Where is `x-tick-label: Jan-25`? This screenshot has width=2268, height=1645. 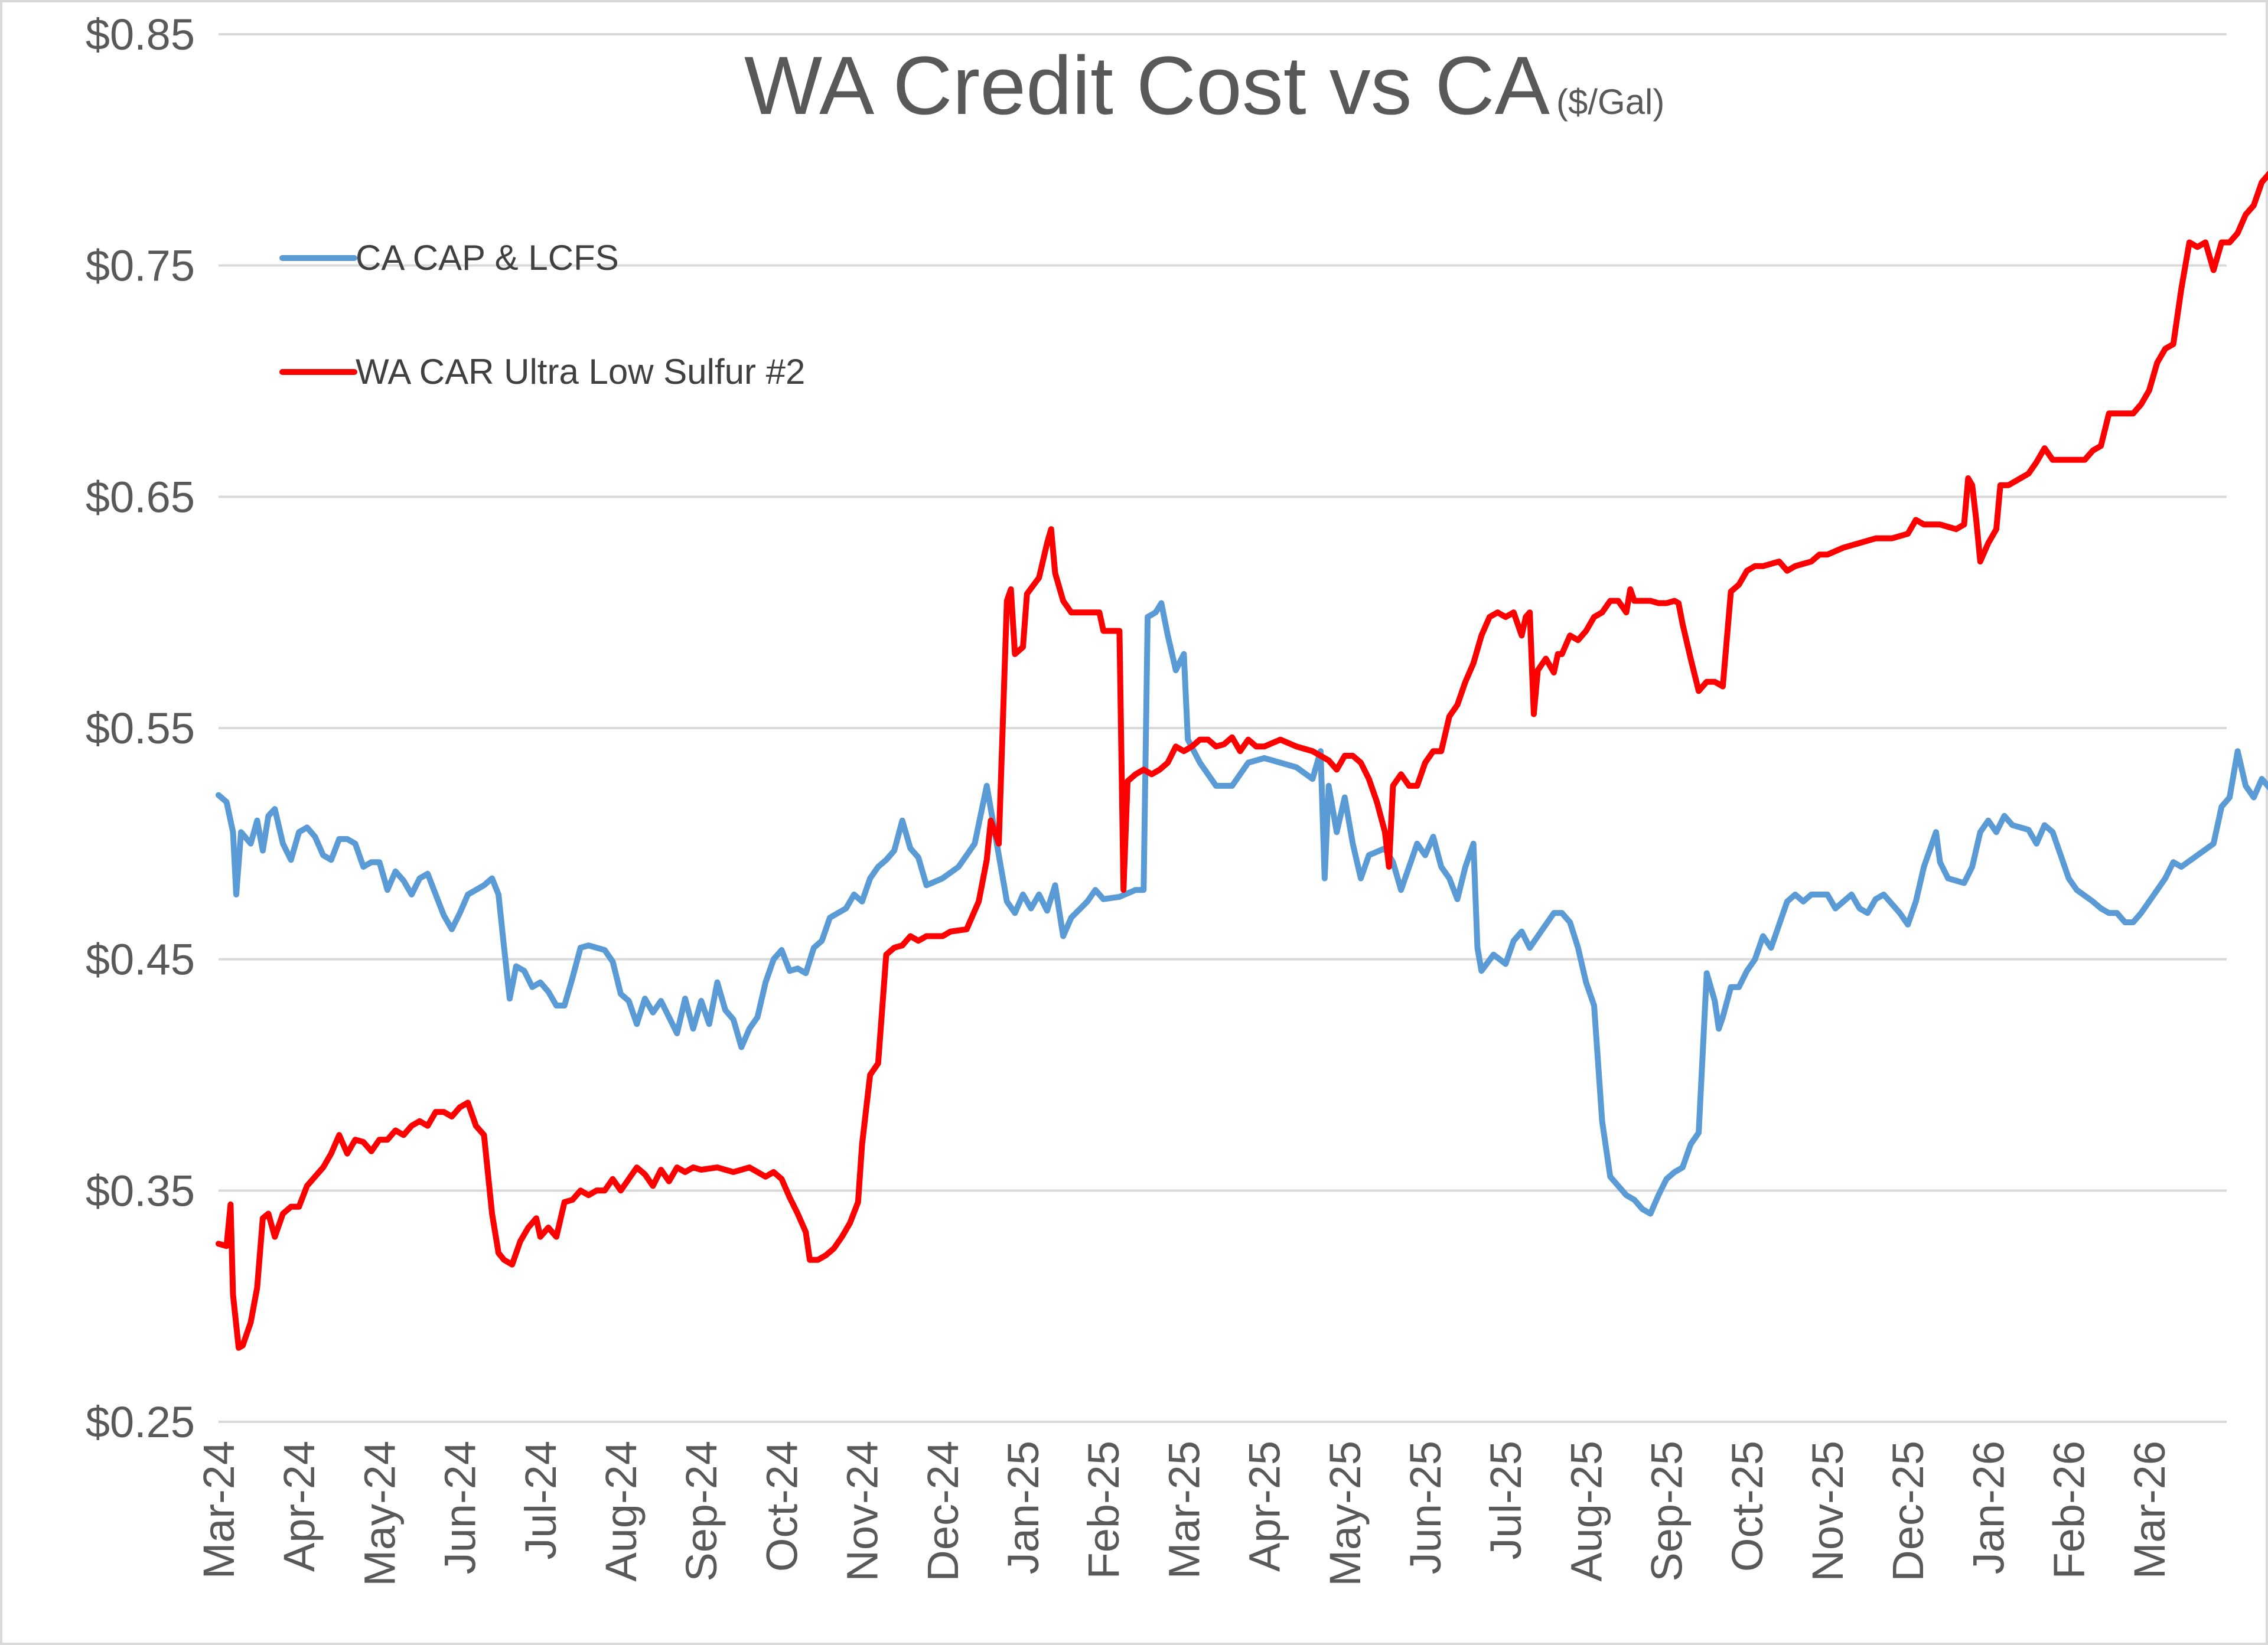 x-tick-label: Jan-25 is located at coordinates (1023, 1507).